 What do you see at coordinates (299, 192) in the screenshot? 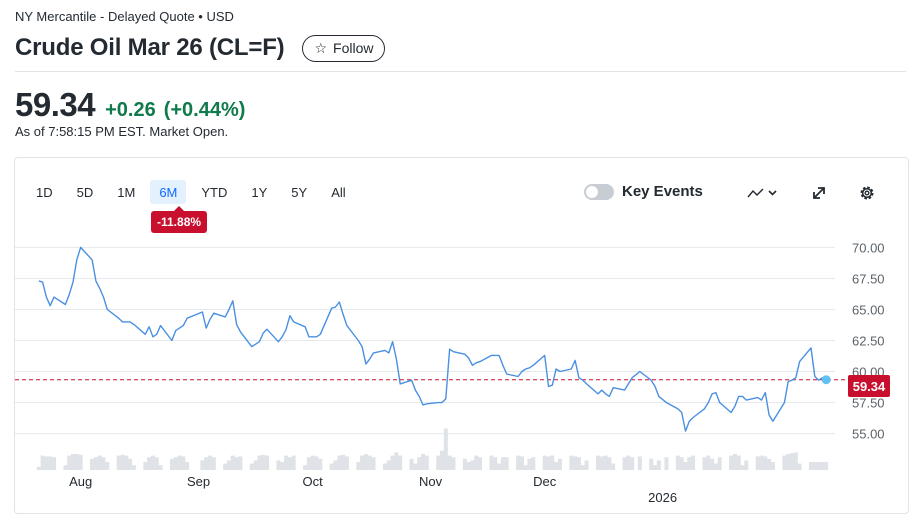
I see `range-tab-5y: 5Y` at bounding box center [299, 192].